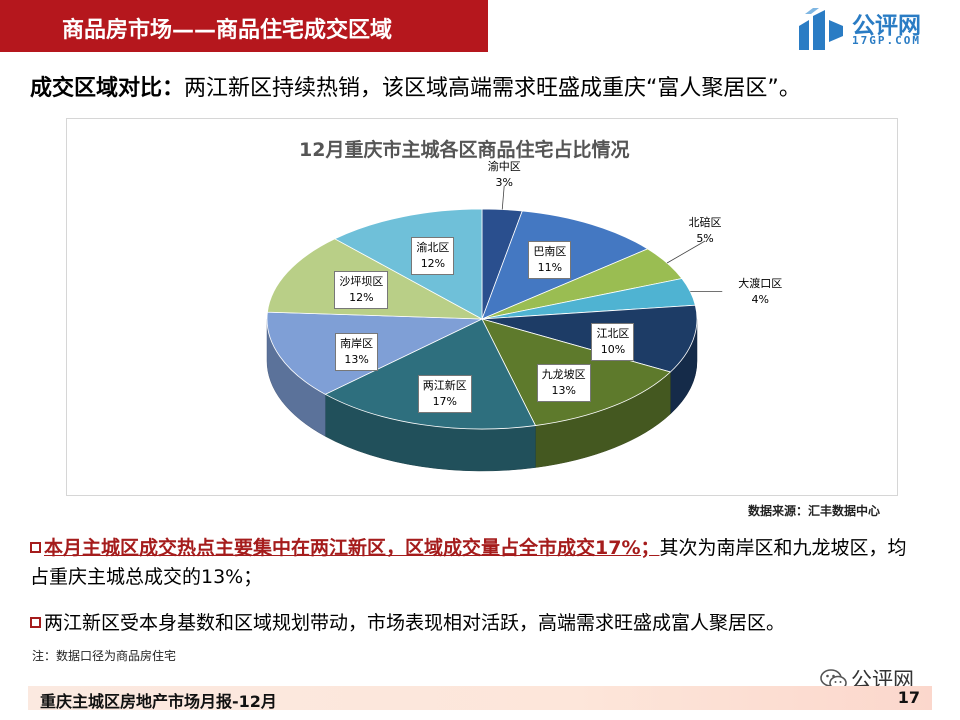 This screenshot has width=960, height=720. What do you see at coordinates (886, 40) in the screenshot?
I see `logo-domain: 17GP.COM` at bounding box center [886, 40].